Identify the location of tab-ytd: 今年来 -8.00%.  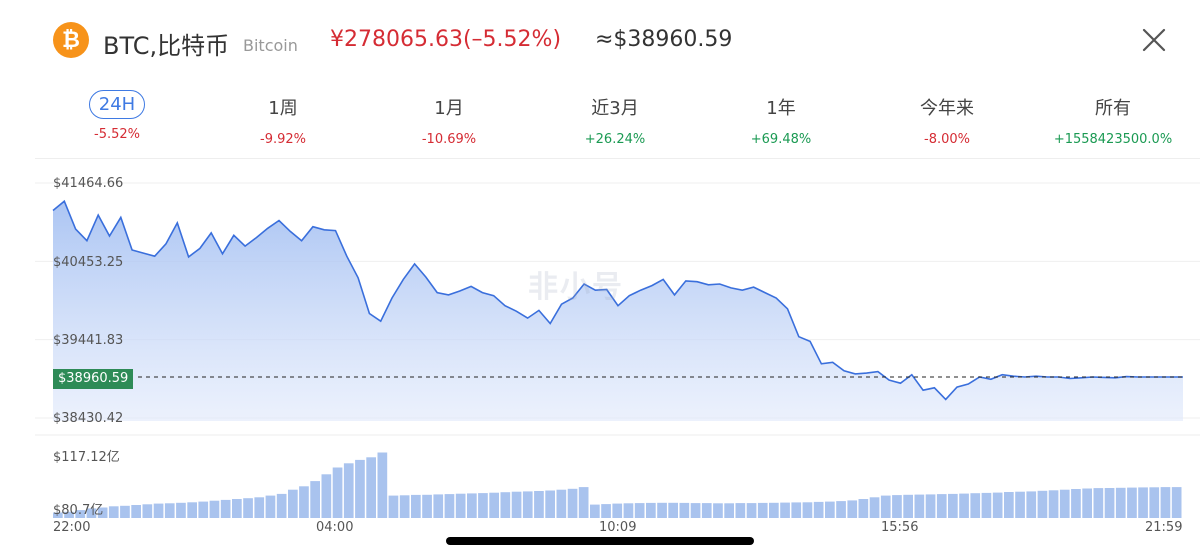
(947, 116).